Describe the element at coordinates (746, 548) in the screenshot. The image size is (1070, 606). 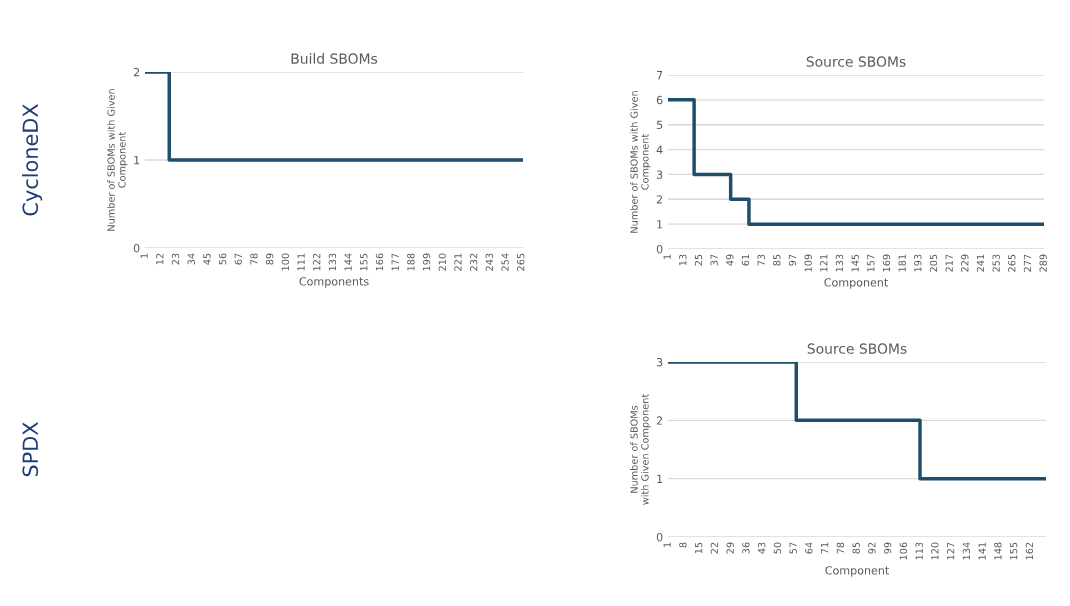
I see `x-tick-label: 36` at that location.